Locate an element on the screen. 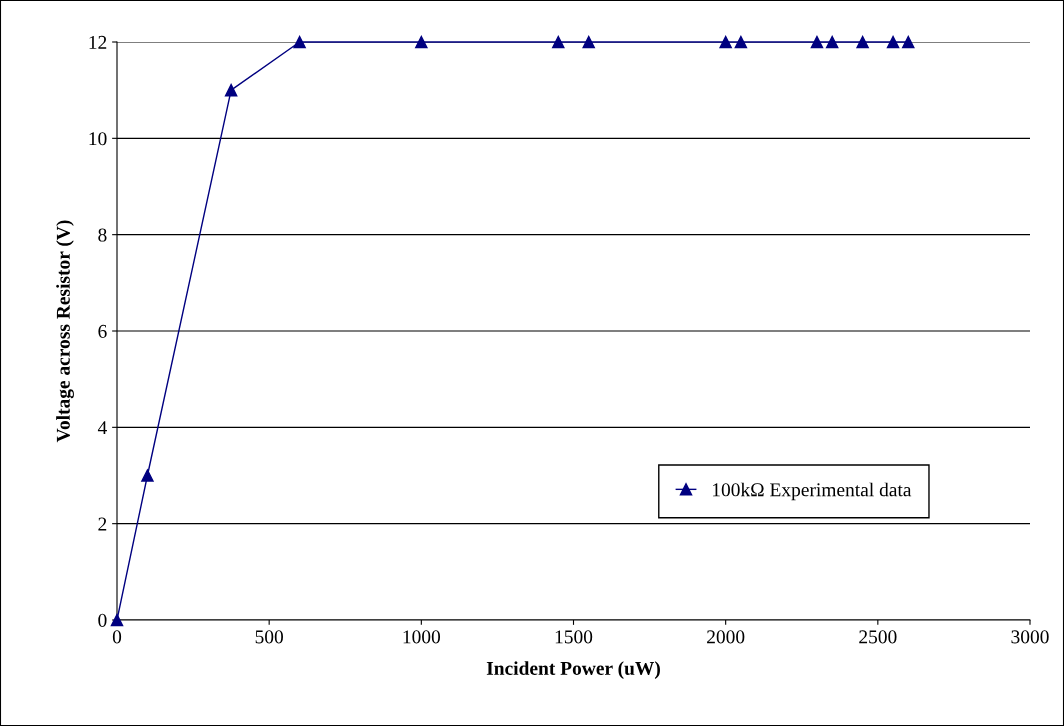  y-tick-label: 4 is located at coordinates (102, 428).